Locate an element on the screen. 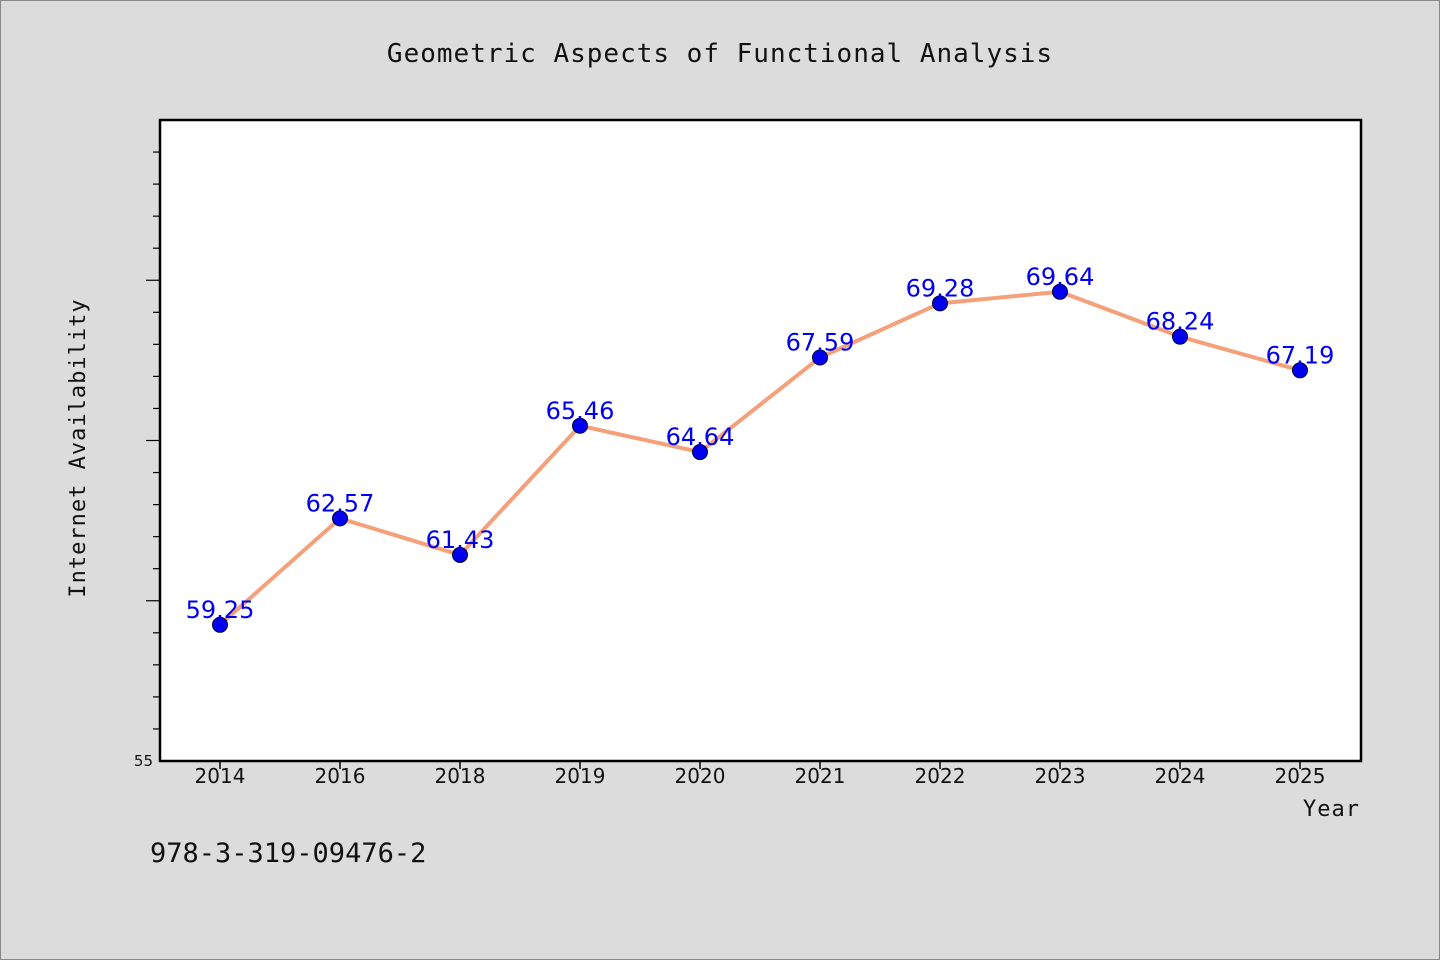 The width and height of the screenshot is (1440, 960). data-label-2025: 67.19 is located at coordinates (1300, 355).